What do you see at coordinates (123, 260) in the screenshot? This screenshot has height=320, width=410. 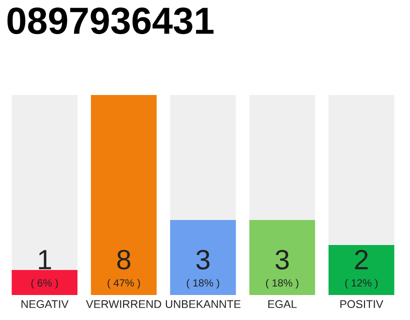 I see `data-label: 8` at bounding box center [123, 260].